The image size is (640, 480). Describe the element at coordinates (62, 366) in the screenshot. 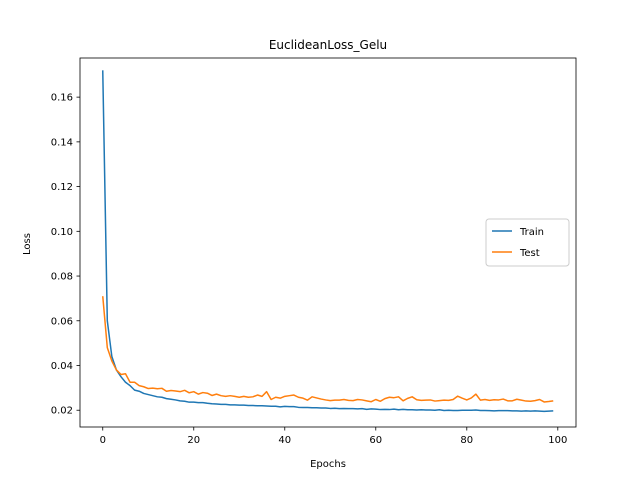

I see `y-tick-label: 0.04` at that location.